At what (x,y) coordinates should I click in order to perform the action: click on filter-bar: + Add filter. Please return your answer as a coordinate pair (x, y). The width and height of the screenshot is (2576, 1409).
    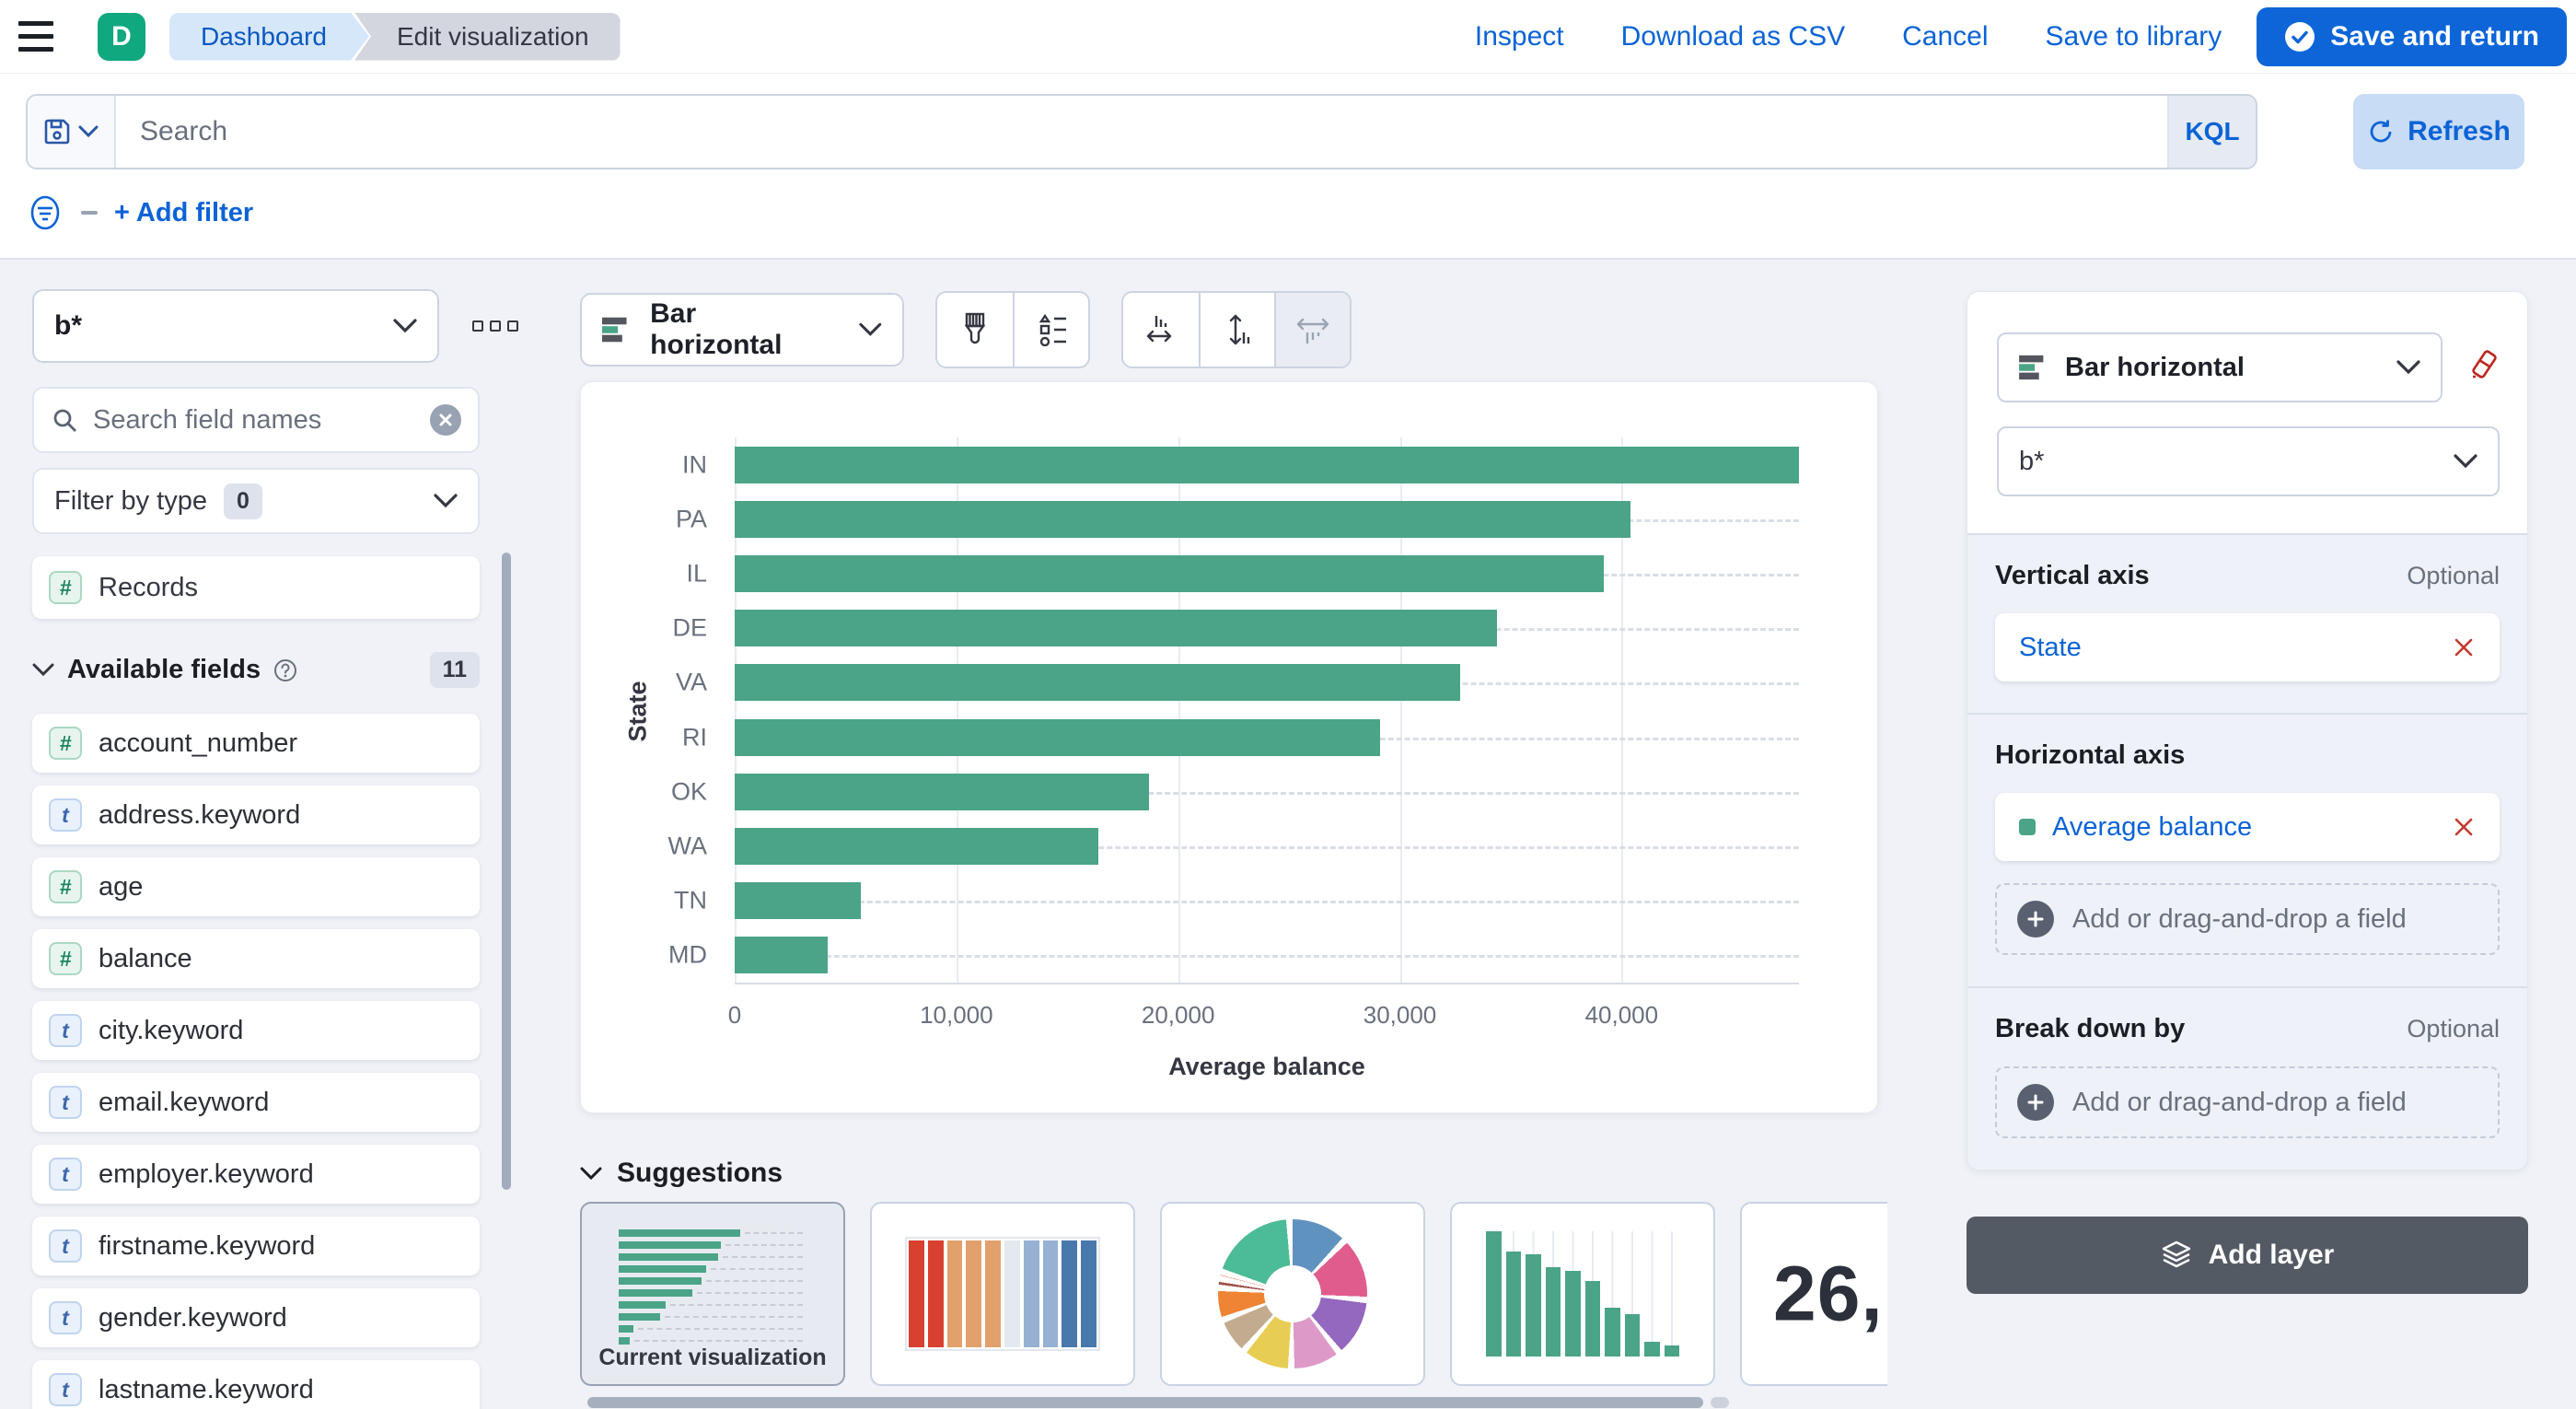
    Looking at the image, I should click on (1288, 200).